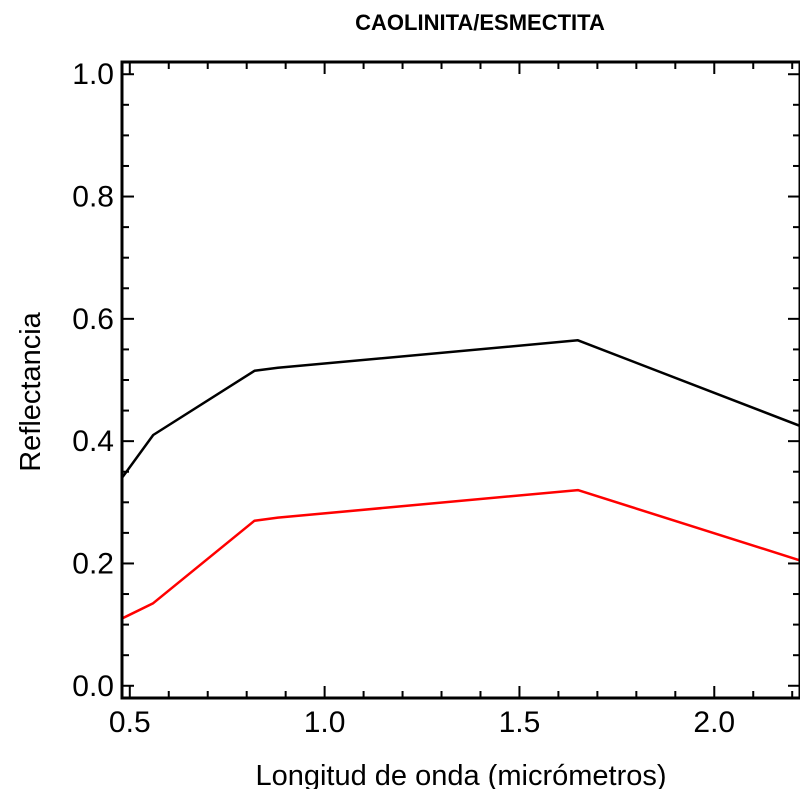 The width and height of the screenshot is (800, 789). Describe the element at coordinates (480, 22) in the screenshot. I see `chart-title: CAOLINITA/ESMECTITA` at that location.